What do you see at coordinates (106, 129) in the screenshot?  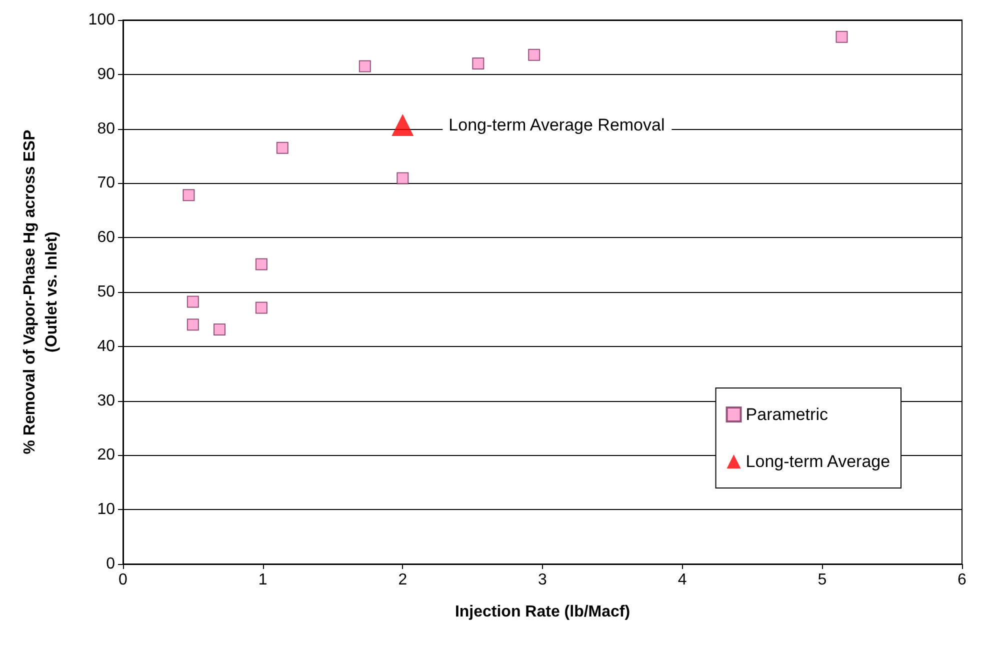 I see `y-tick-label: 80` at bounding box center [106, 129].